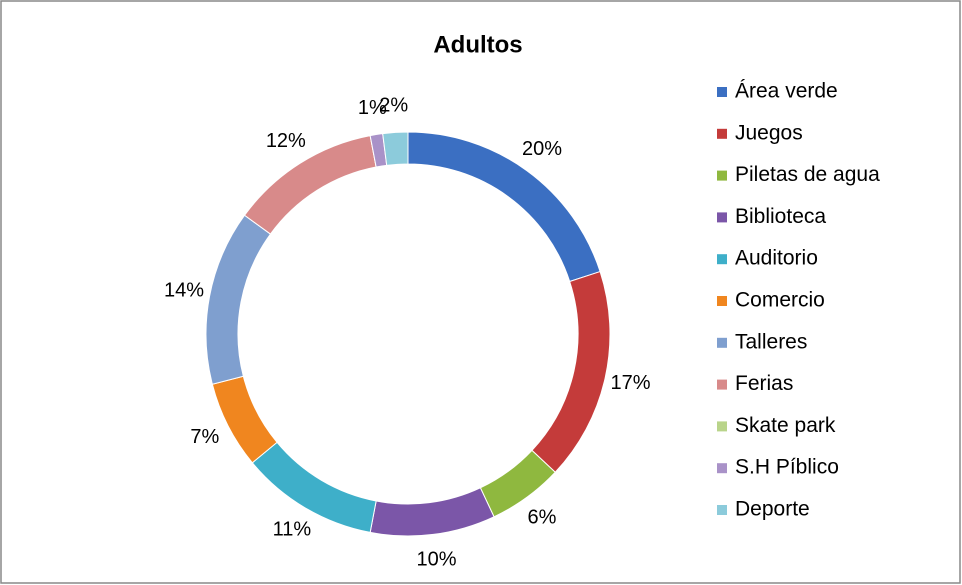 Image resolution: width=962 pixels, height=585 pixels. Describe the element at coordinates (286, 141) in the screenshot. I see `data-label: 12%` at that location.